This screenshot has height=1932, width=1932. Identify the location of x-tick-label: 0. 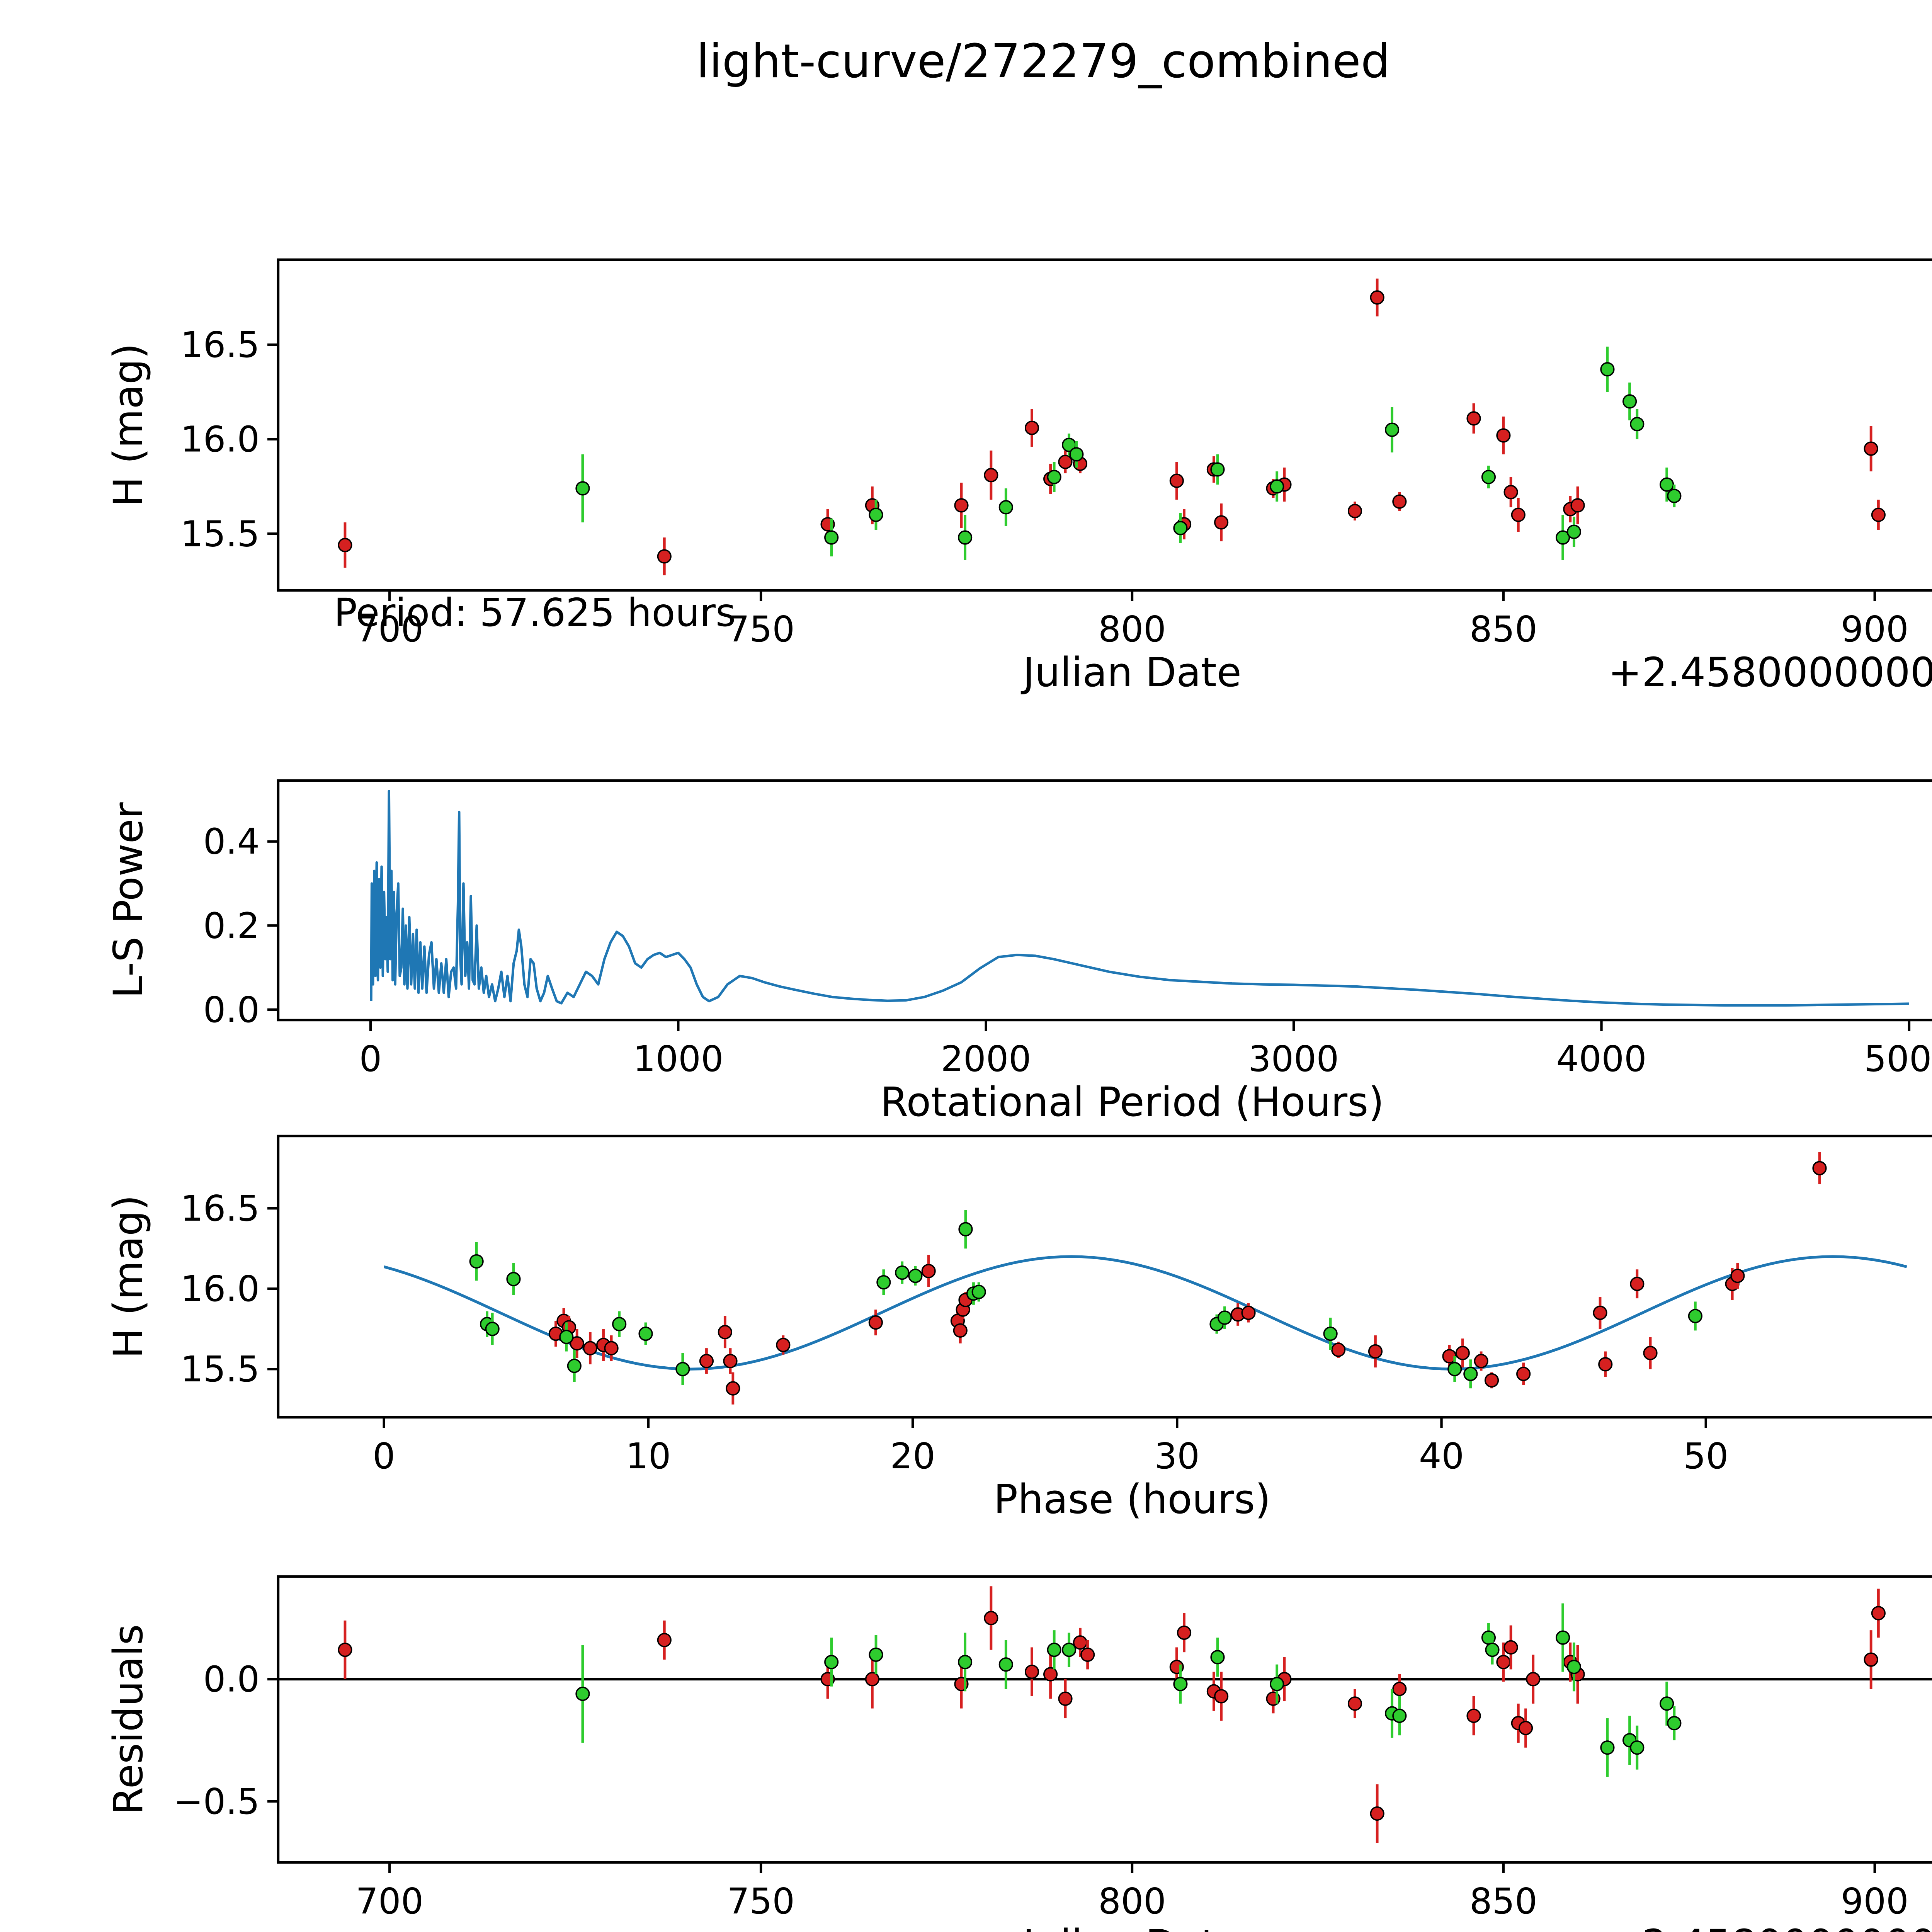
(383, 1456).